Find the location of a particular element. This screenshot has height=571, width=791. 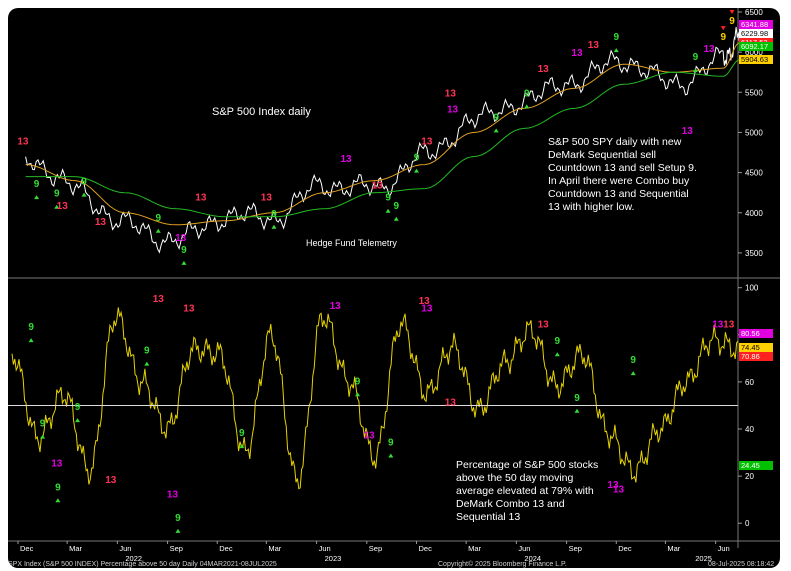

top-demark-label-7: 13 is located at coordinates (181, 238).